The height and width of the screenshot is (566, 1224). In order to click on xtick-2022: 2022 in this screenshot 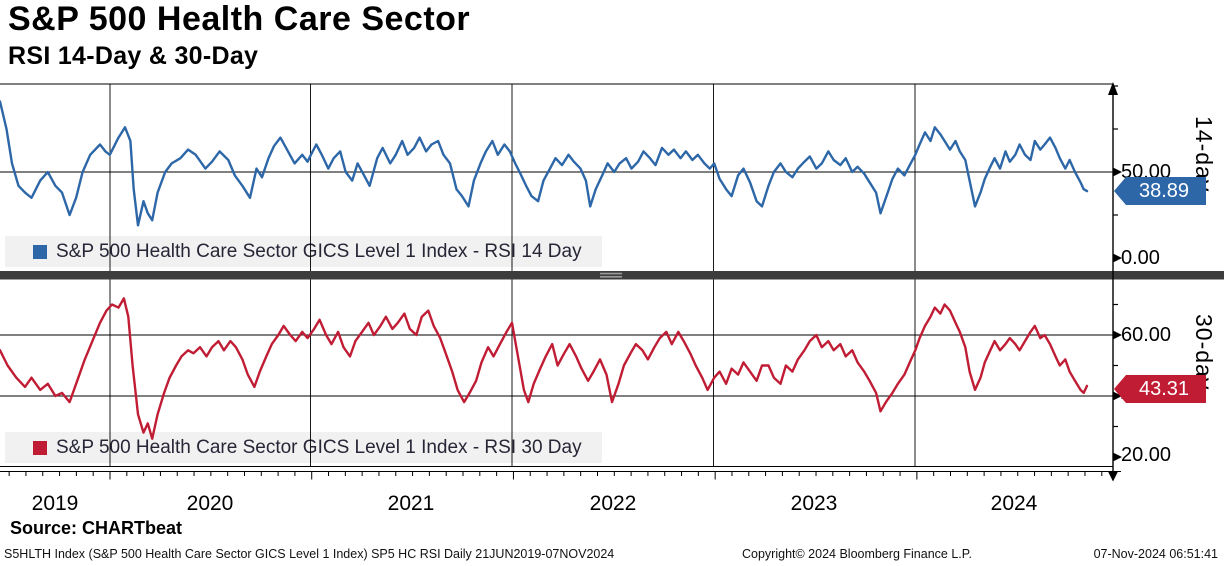, I will do `click(613, 503)`.